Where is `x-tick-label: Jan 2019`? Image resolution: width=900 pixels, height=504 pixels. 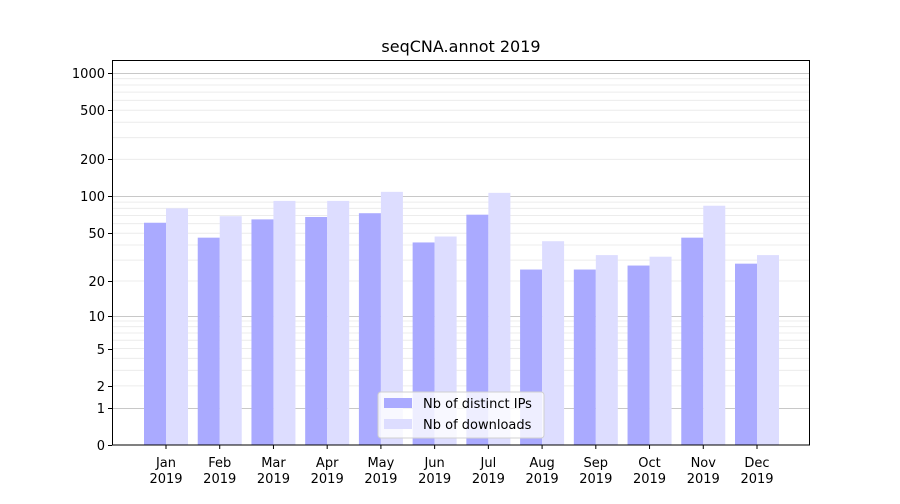 x-tick-label: Jan 2019 is located at coordinates (165, 471).